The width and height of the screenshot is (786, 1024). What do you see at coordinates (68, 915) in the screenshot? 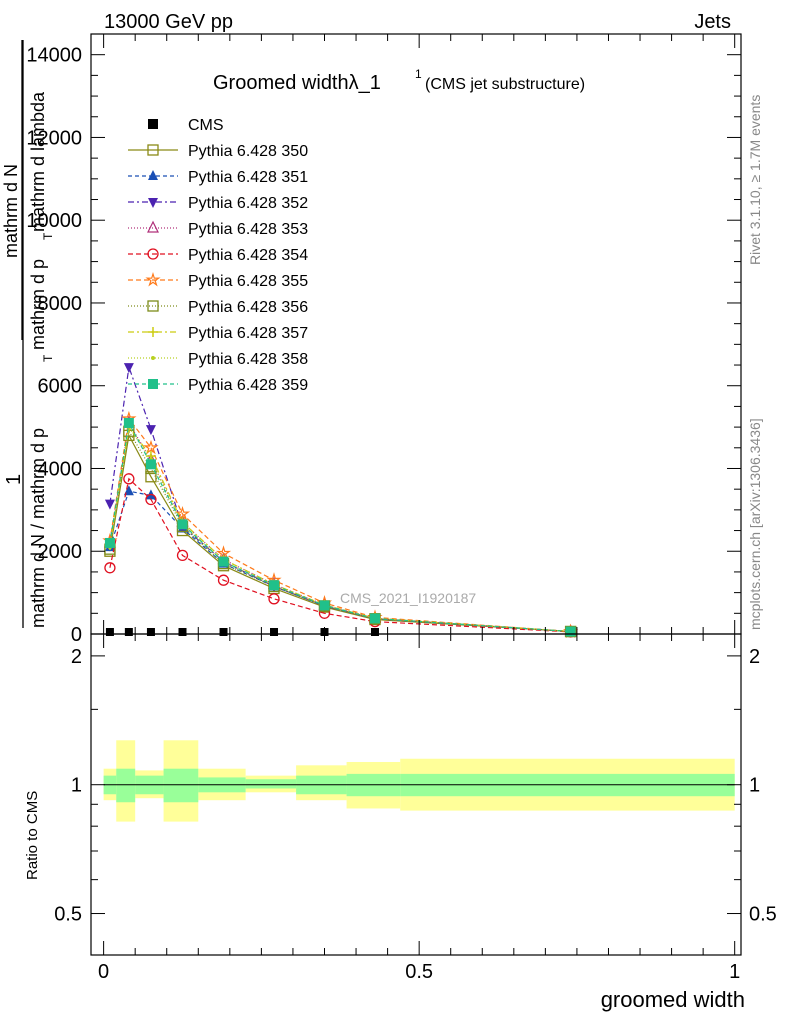
I see `ratio-y-tick-label: 0.5` at bounding box center [68, 915].